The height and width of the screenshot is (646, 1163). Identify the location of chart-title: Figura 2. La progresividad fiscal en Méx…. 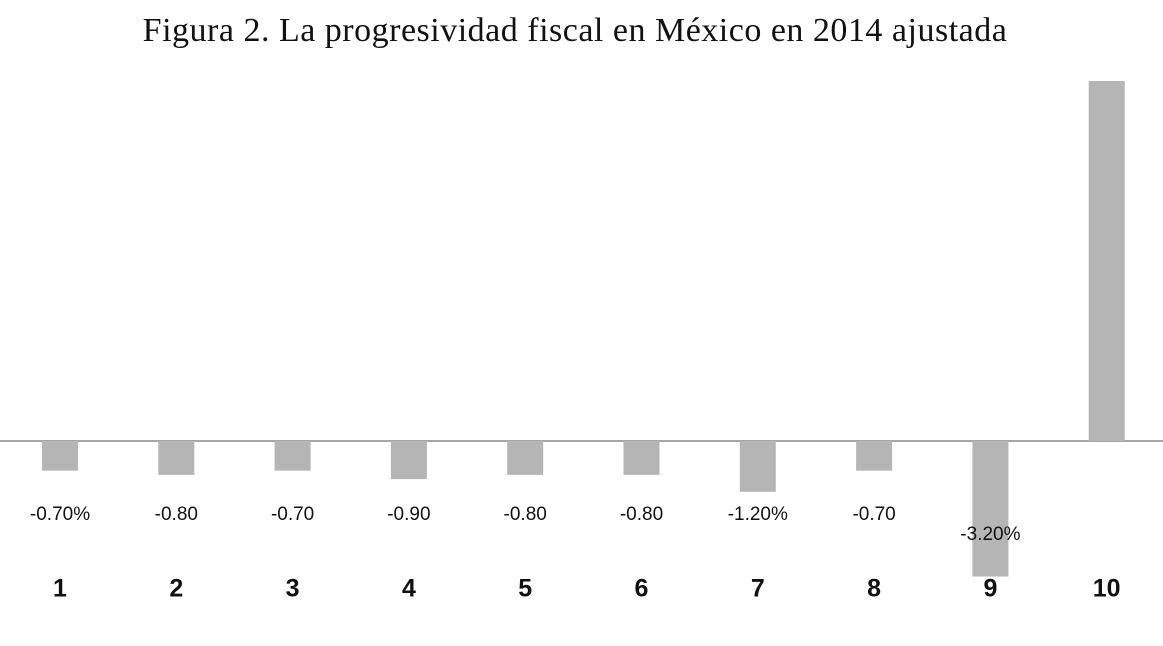
(575, 30).